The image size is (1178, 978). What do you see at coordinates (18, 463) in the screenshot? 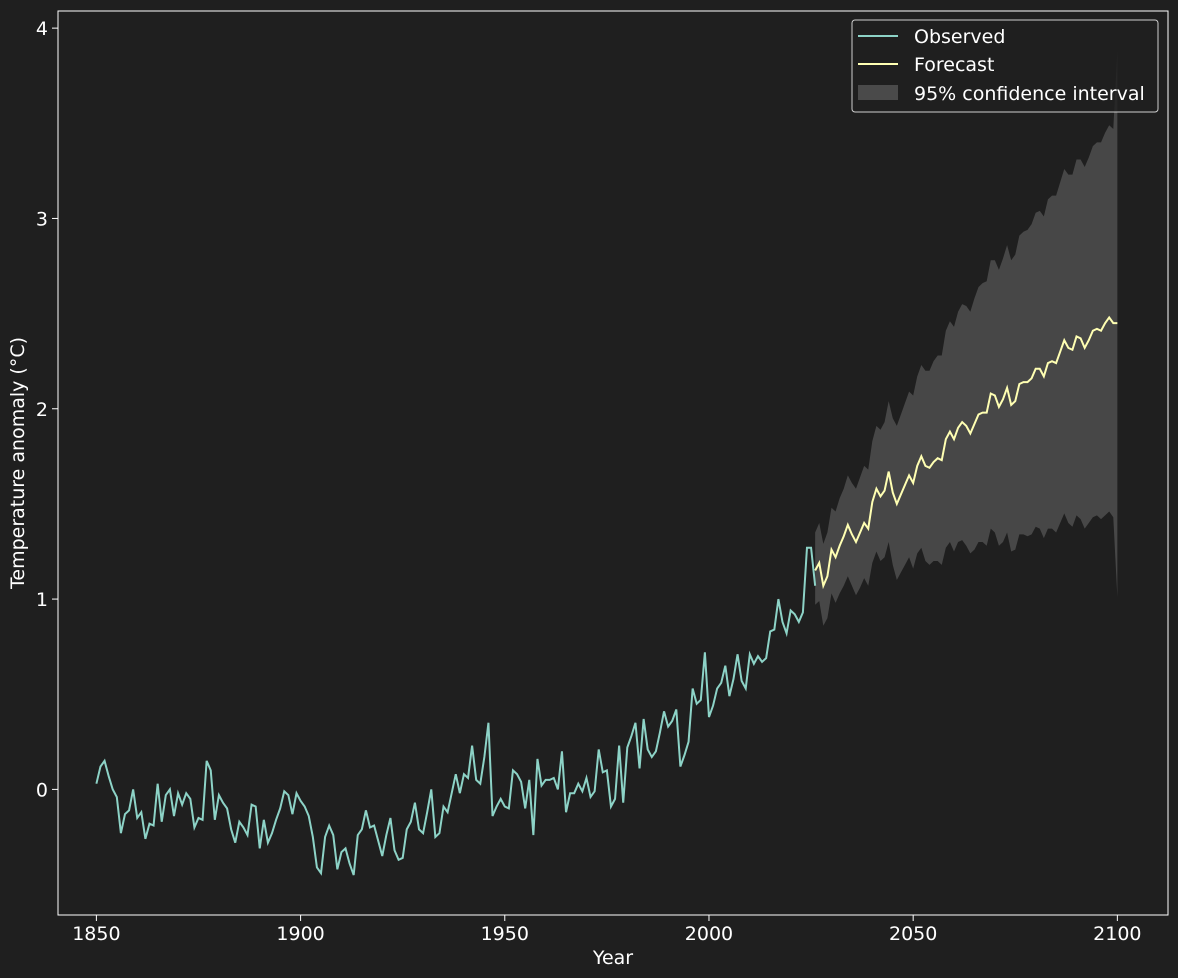
I see `y-axis-label: Temperature anomaly (°C)` at bounding box center [18, 463].